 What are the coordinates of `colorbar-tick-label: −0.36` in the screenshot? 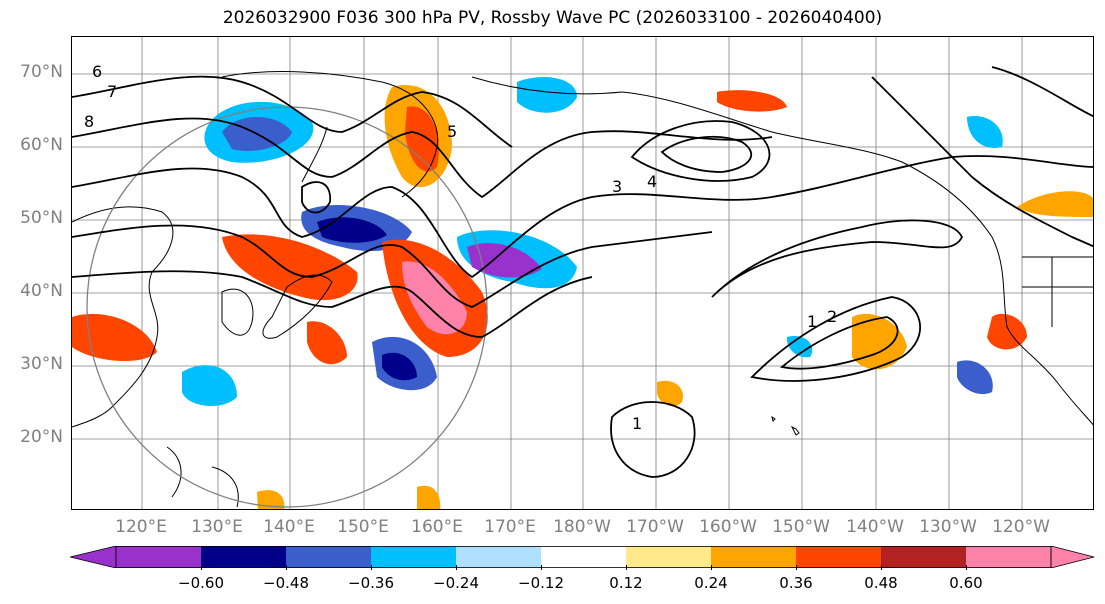 It's located at (371, 583).